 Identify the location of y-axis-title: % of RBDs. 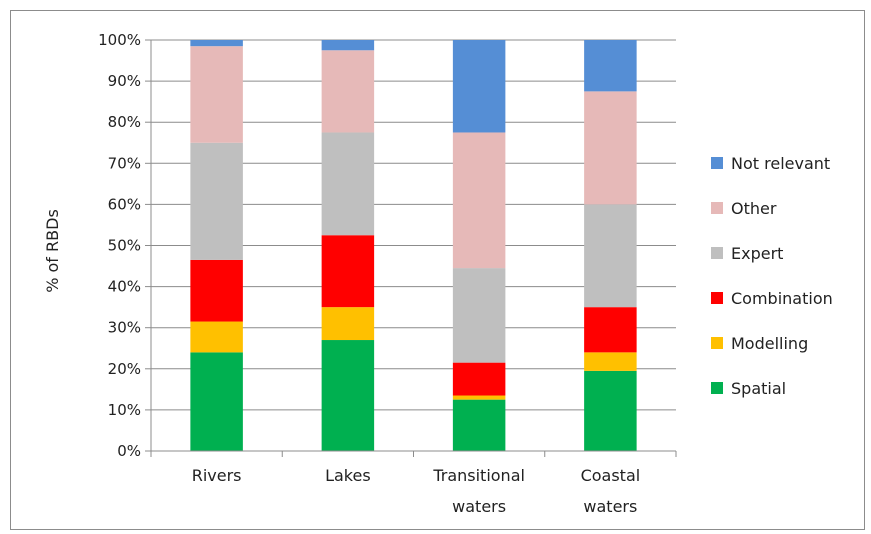
(52, 251).